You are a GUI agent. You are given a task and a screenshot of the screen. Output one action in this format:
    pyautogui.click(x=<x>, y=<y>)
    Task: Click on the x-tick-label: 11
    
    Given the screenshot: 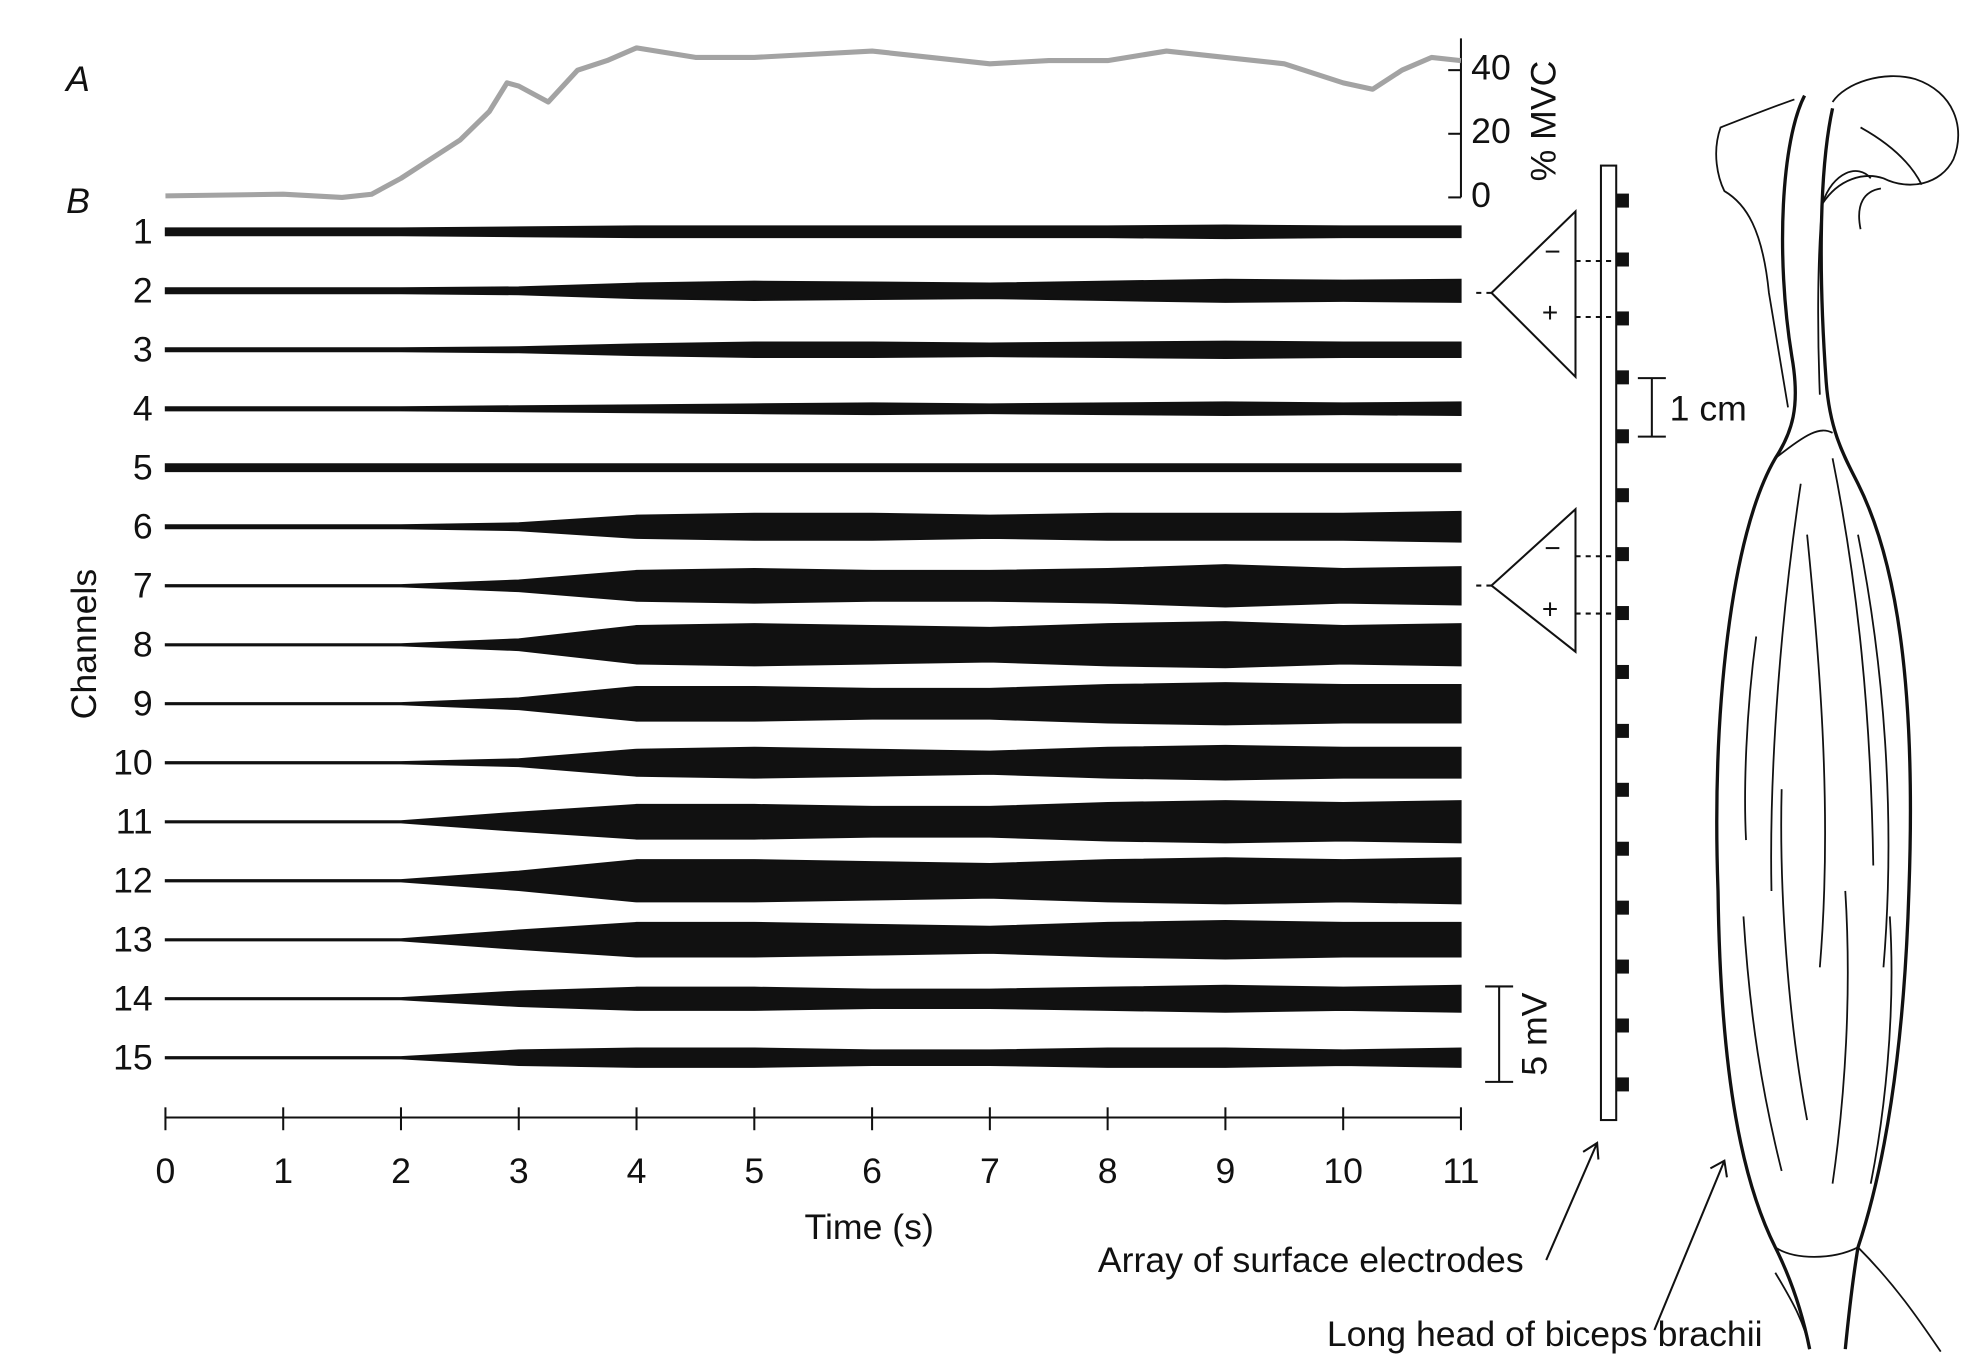 What is the action you would take?
    pyautogui.click(x=1460, y=1171)
    